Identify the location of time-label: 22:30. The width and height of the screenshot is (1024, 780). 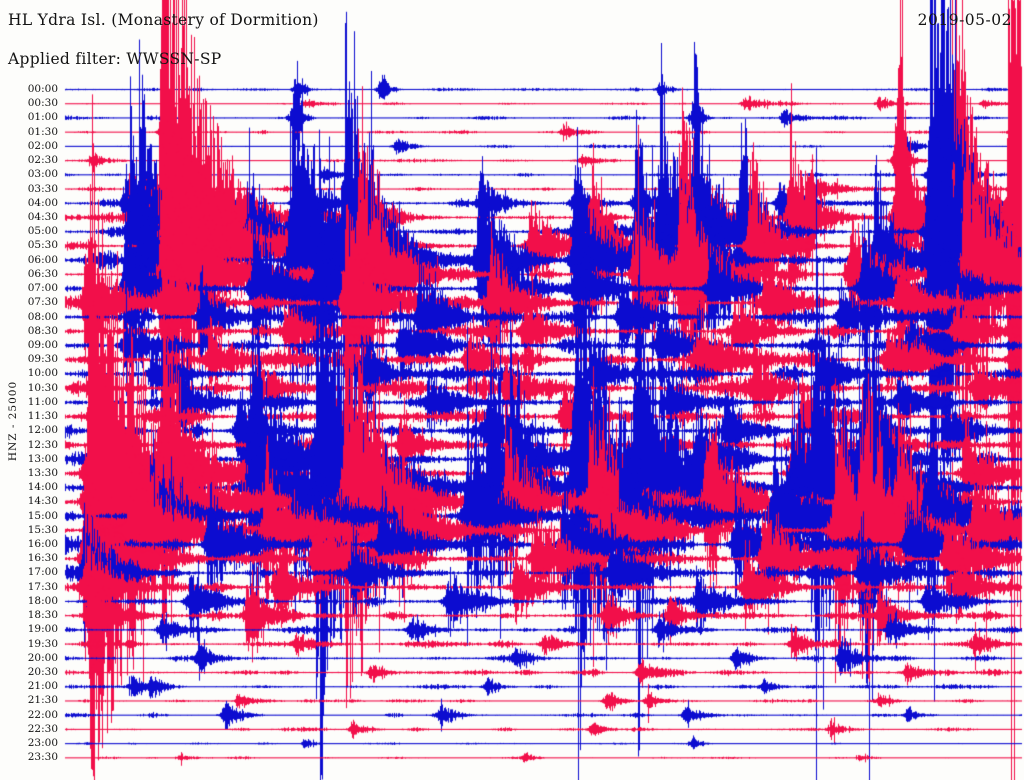
(42, 728).